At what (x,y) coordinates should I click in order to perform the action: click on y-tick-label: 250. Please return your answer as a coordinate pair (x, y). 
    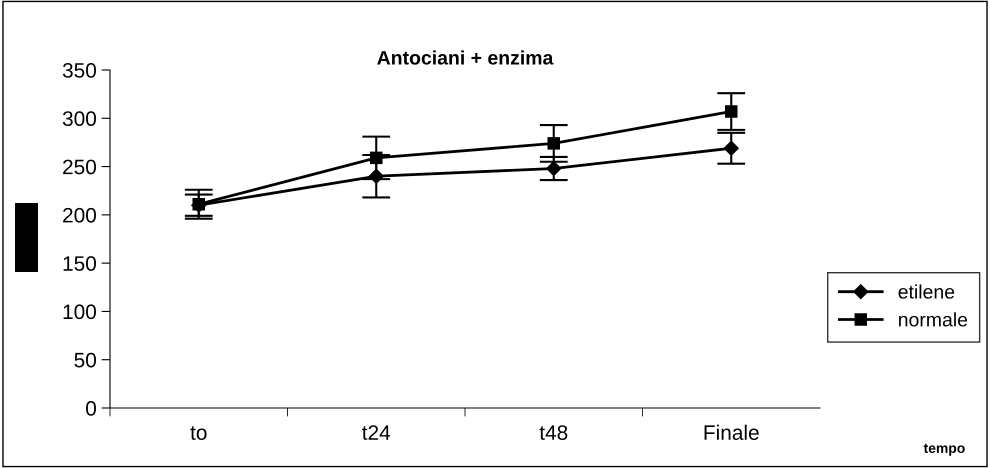
    Looking at the image, I should click on (79, 167).